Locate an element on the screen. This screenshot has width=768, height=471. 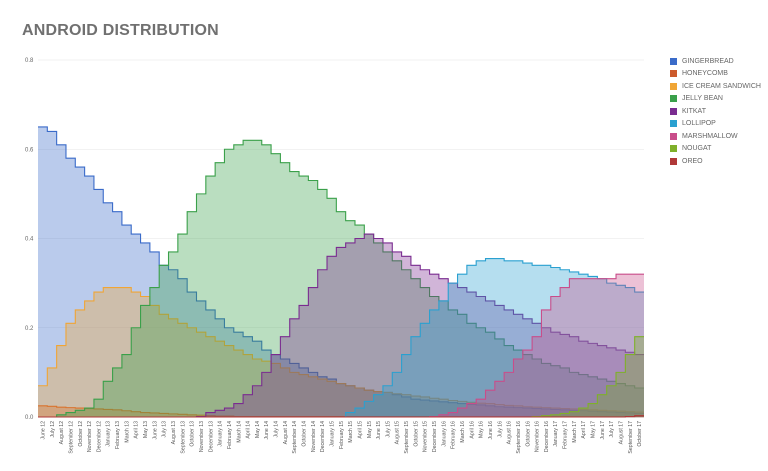
x-tick-label: August 12 is located at coordinates (62, 432).